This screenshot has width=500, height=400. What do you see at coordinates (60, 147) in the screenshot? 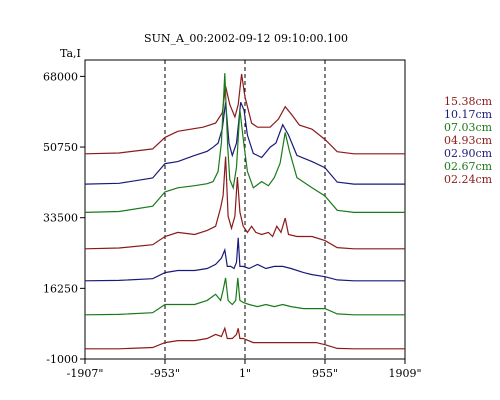
I see `y-tick-label: 50750` at bounding box center [60, 147].